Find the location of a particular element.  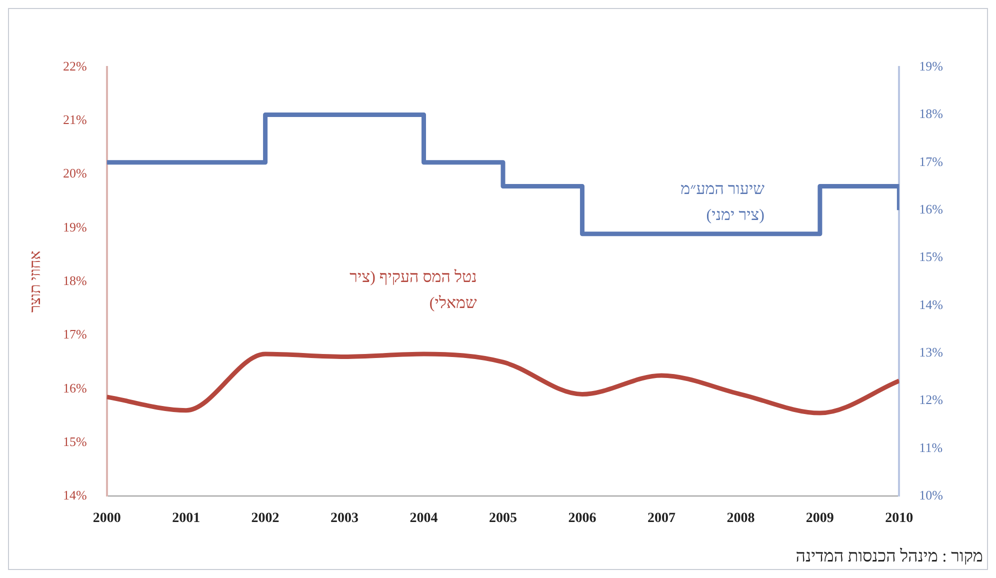

y-tick-label: 18% is located at coordinates (74, 280).